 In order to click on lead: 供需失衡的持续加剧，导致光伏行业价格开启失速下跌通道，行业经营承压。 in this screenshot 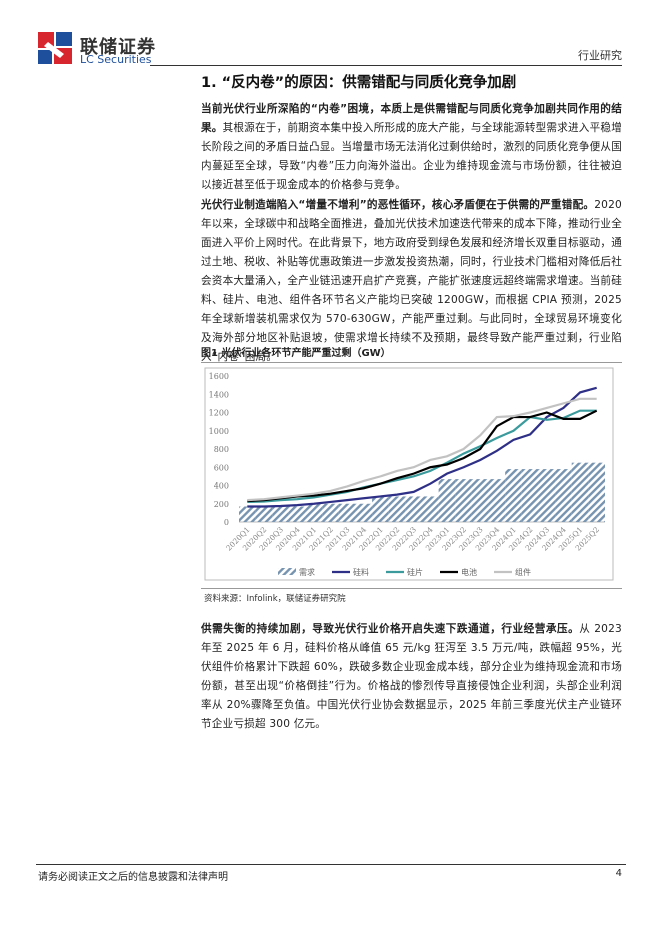, I will do `click(390, 629)`.